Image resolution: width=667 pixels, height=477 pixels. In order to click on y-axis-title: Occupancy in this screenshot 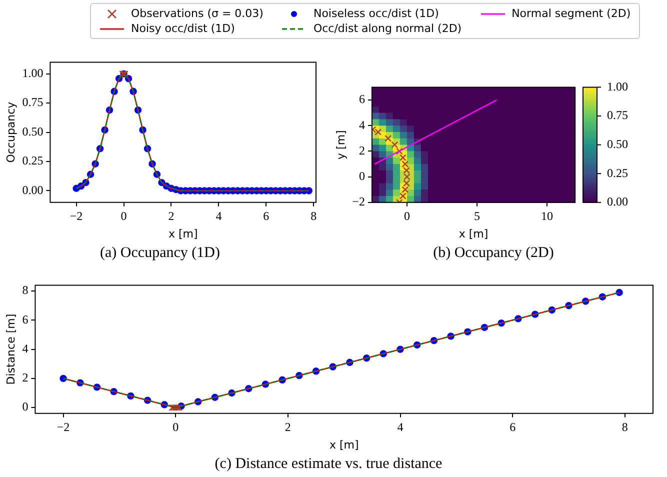, I will do `click(11, 132)`.